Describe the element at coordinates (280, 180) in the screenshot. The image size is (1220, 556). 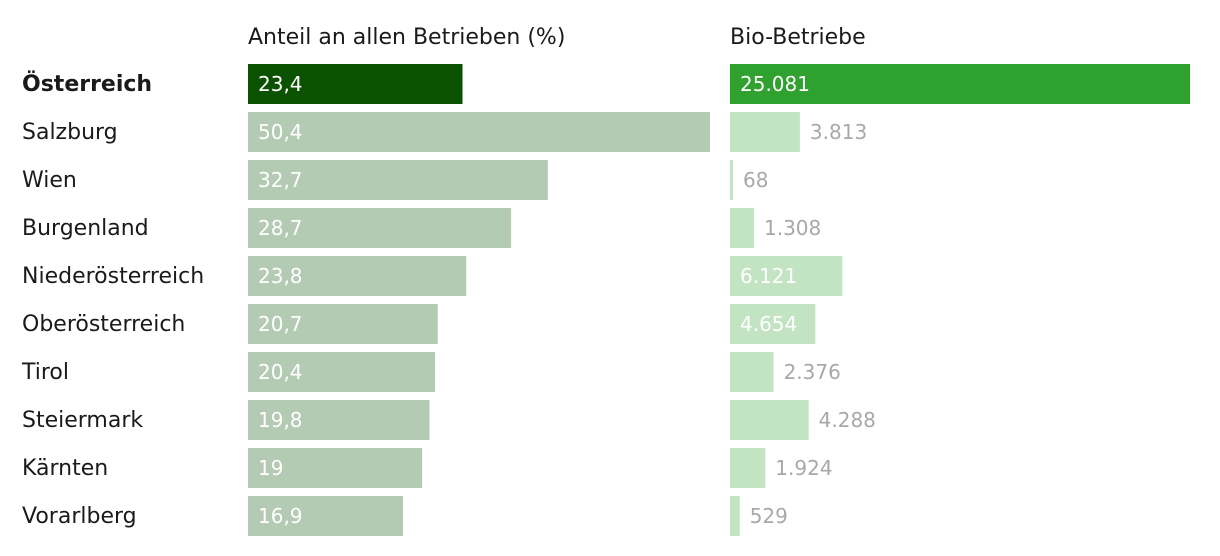
I see `share-value-label: 32,7` at that location.